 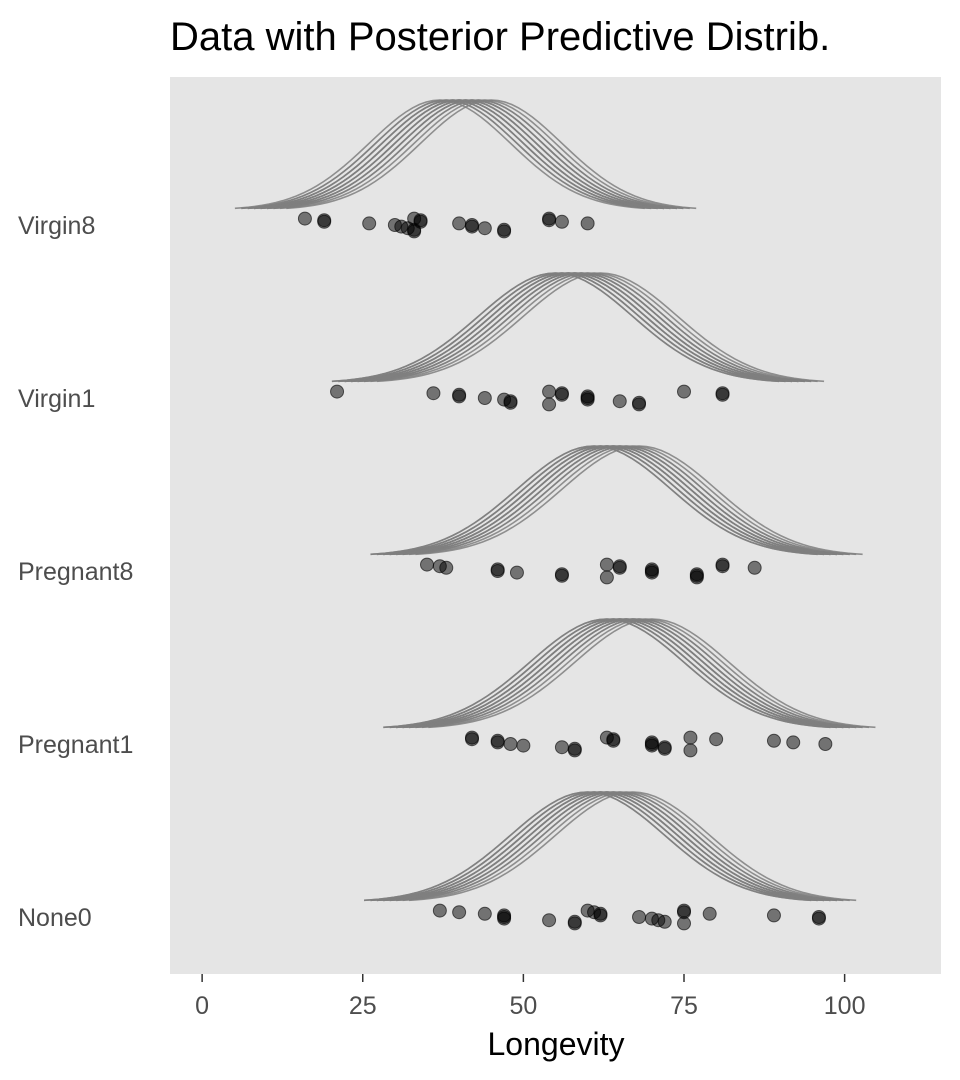 What do you see at coordinates (55, 918) in the screenshot?
I see `y-tick-label: None0` at bounding box center [55, 918].